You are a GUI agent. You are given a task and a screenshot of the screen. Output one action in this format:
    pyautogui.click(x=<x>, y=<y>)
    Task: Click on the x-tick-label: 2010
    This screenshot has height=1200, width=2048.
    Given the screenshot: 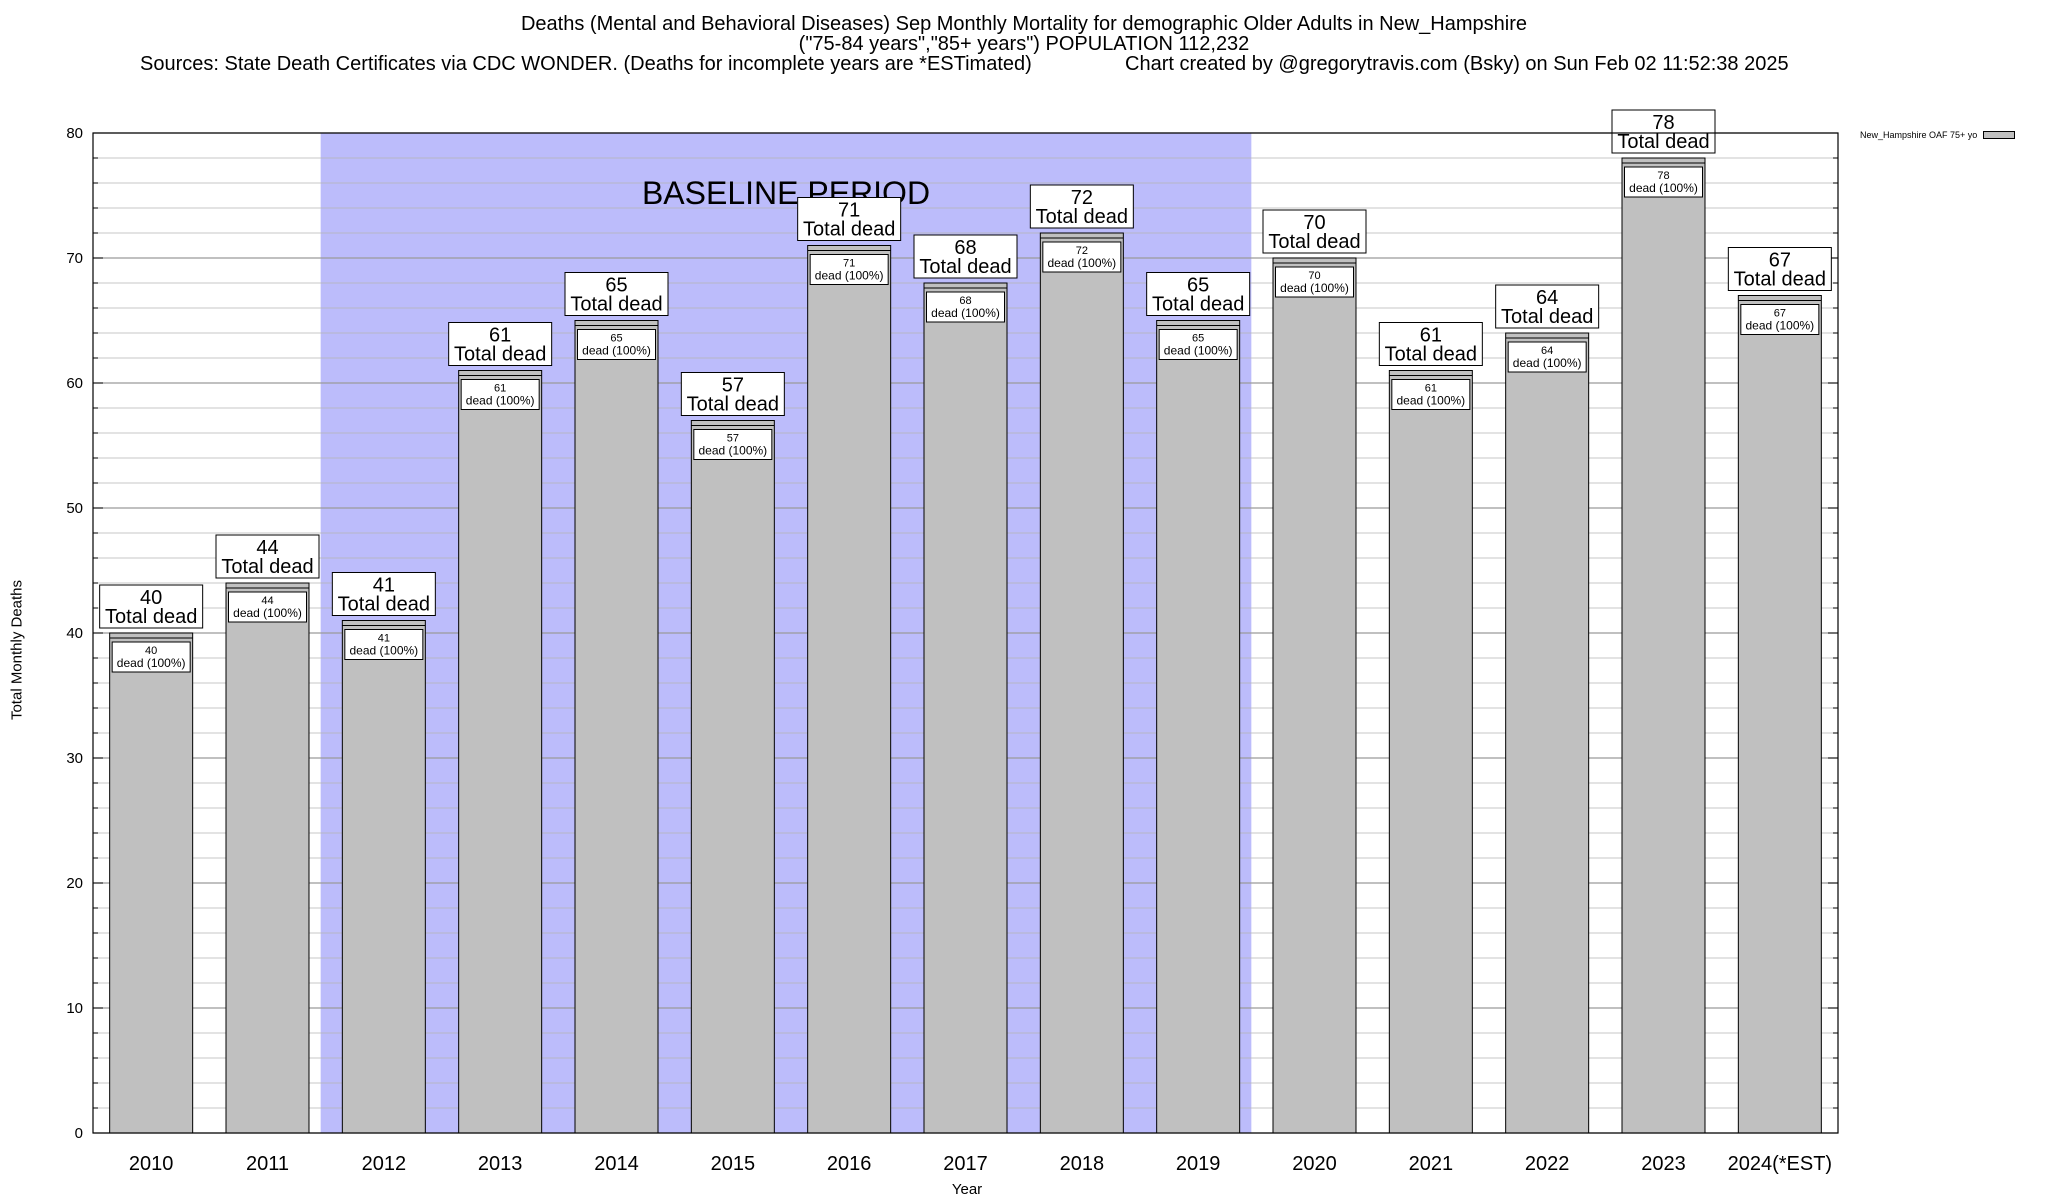 What is the action you would take?
    pyautogui.click(x=151, y=1164)
    